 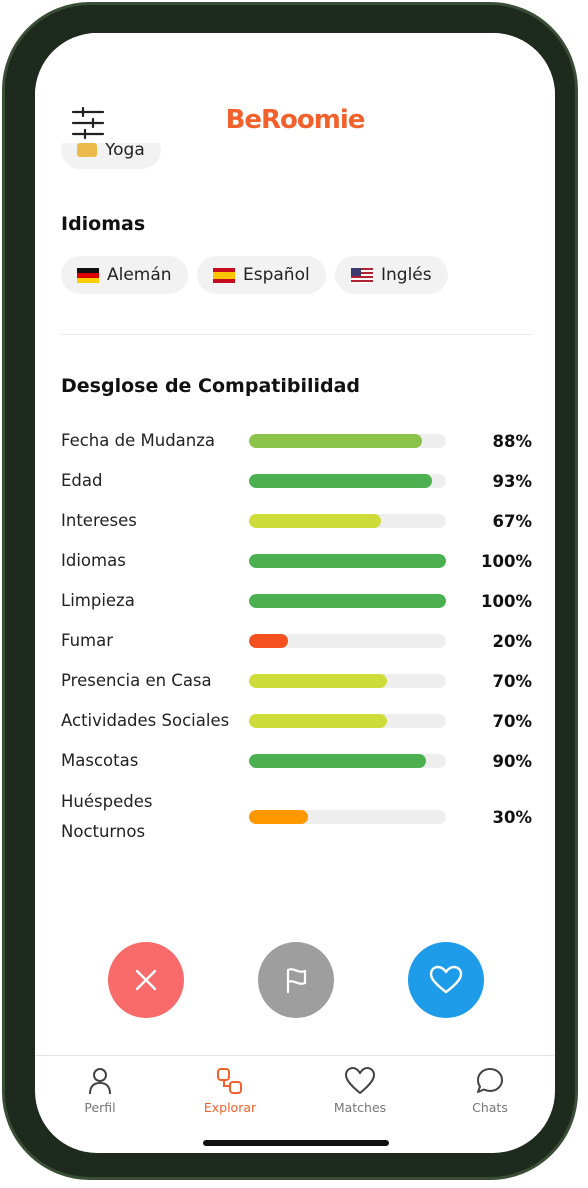 What do you see at coordinates (406, 275) in the screenshot?
I see `language-label: Inglés` at bounding box center [406, 275].